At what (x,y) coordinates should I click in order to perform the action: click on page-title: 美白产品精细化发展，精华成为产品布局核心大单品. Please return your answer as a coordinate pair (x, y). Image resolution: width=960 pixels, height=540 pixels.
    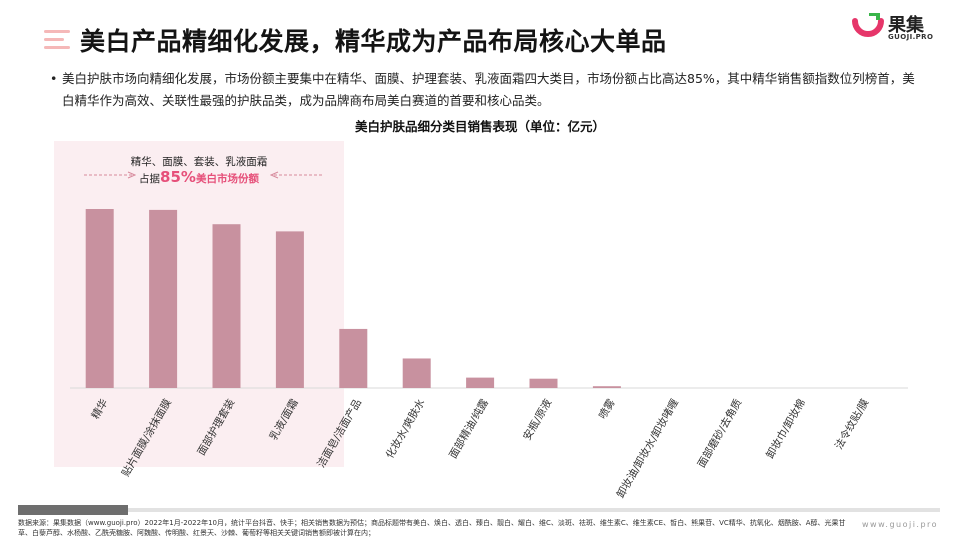
    Looking at the image, I should click on (373, 41).